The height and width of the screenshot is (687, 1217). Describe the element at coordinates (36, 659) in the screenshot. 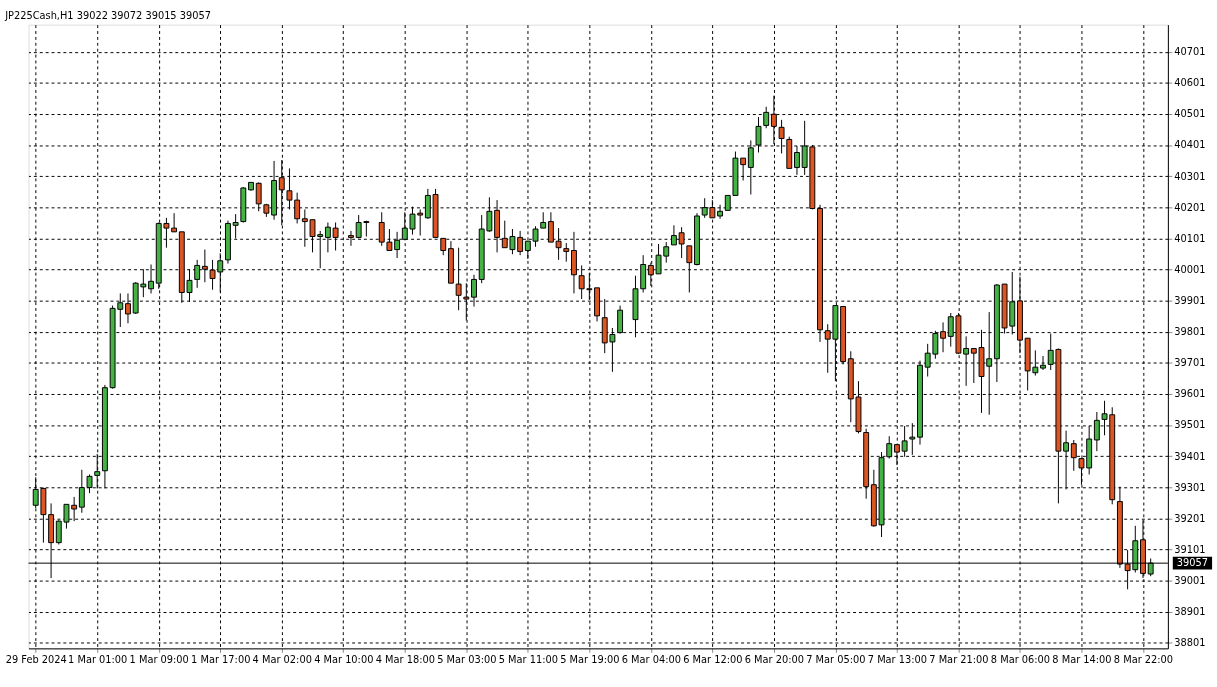

I see `x-tick-label: 29 Feb 2024` at that location.